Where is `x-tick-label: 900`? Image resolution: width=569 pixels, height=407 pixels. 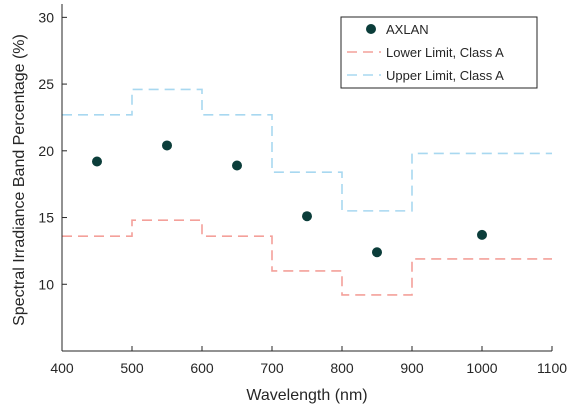
x-tick-label: 900 is located at coordinates (412, 368).